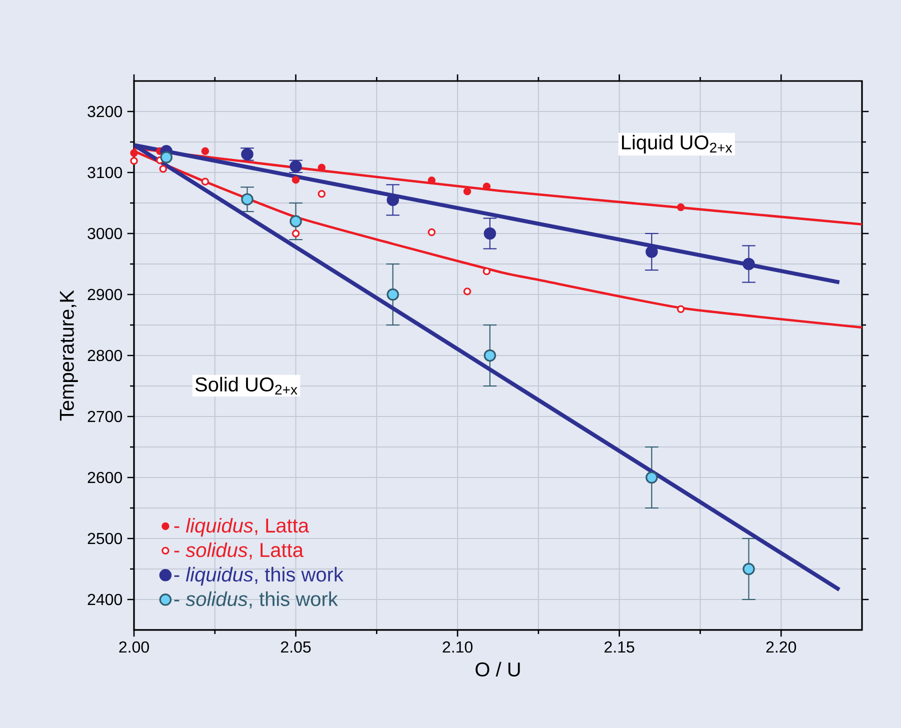 Image resolution: width=901 pixels, height=728 pixels. Describe the element at coordinates (105, 538) in the screenshot. I see `y-tick-label: 2500` at that location.